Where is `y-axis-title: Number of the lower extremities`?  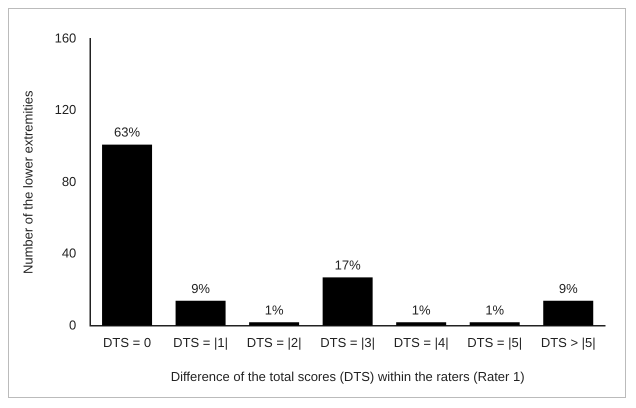
y-axis-title: Number of the lower extremities is located at coordinates (28, 182).